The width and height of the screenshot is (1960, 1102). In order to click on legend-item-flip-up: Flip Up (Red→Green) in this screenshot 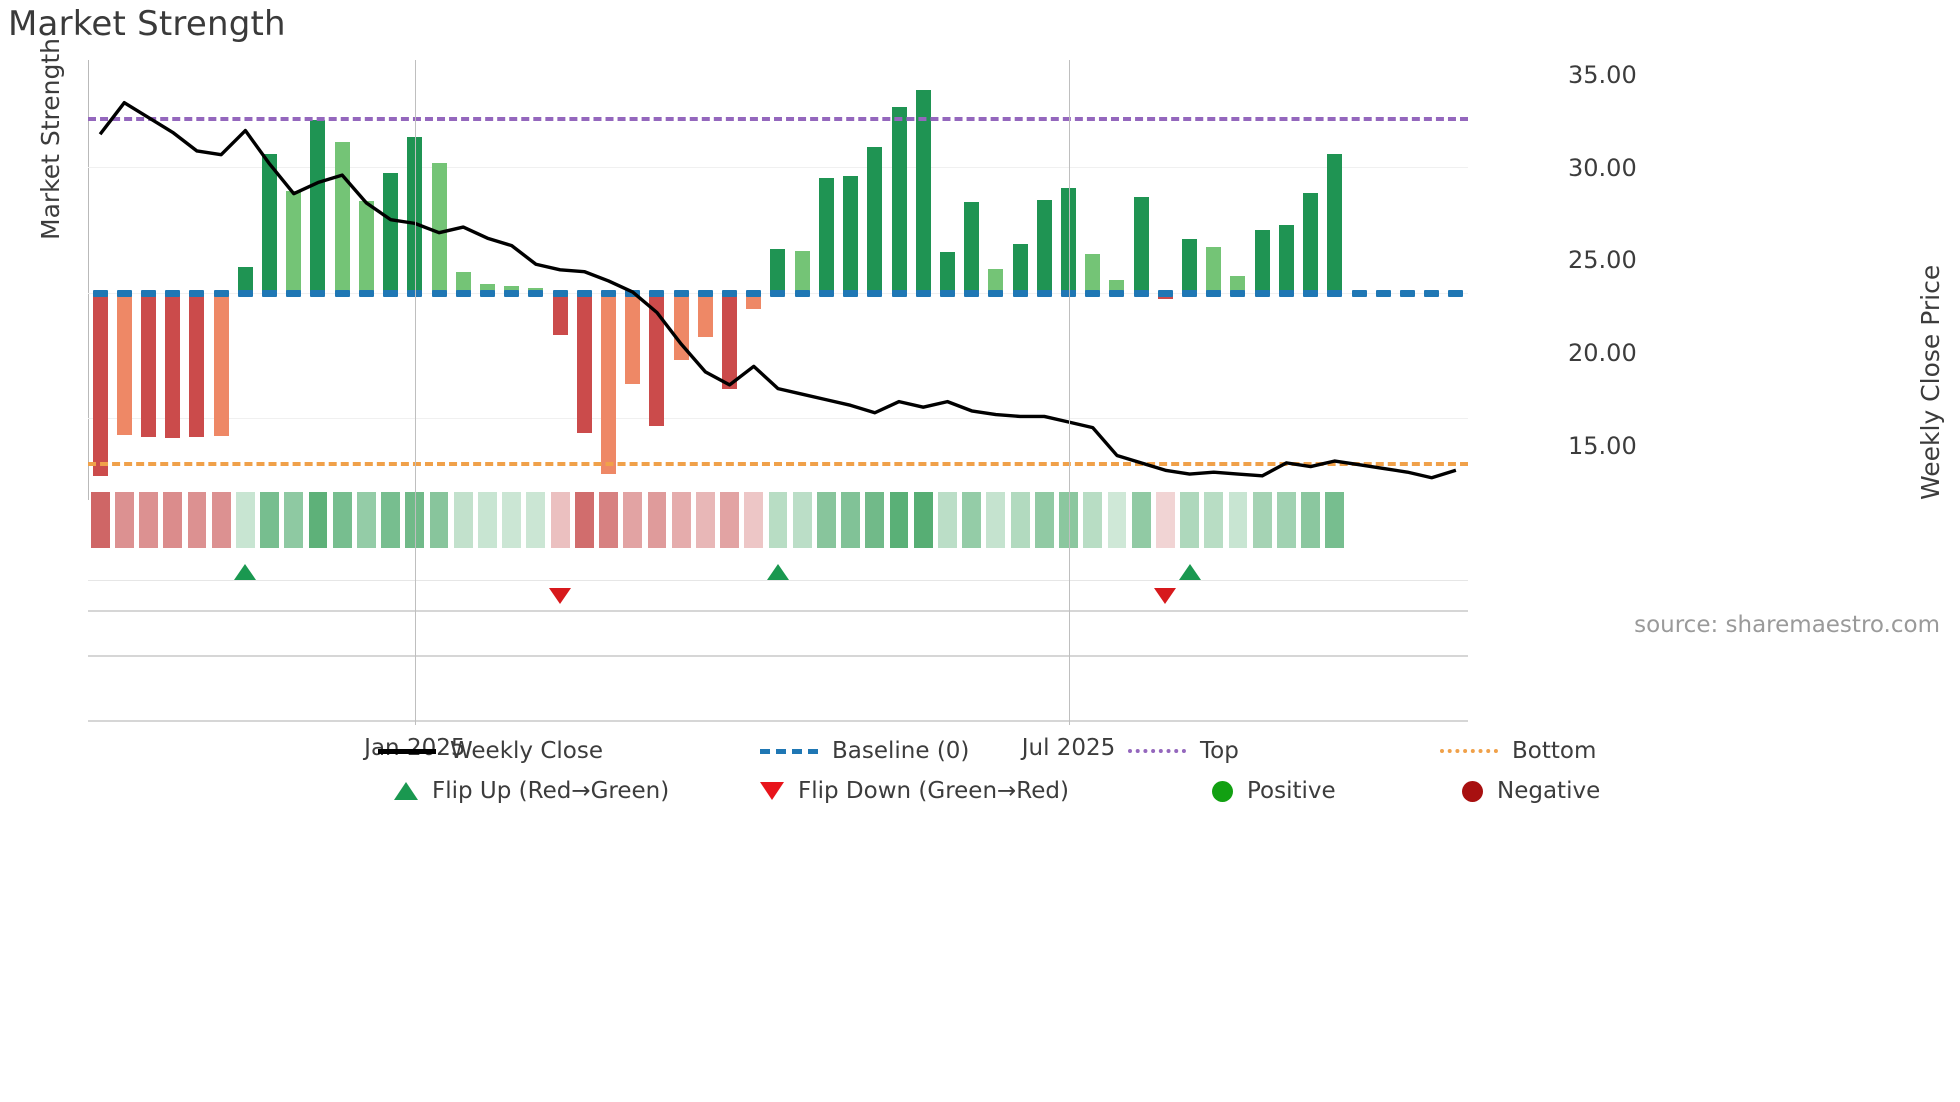, I will do `click(531, 791)`.